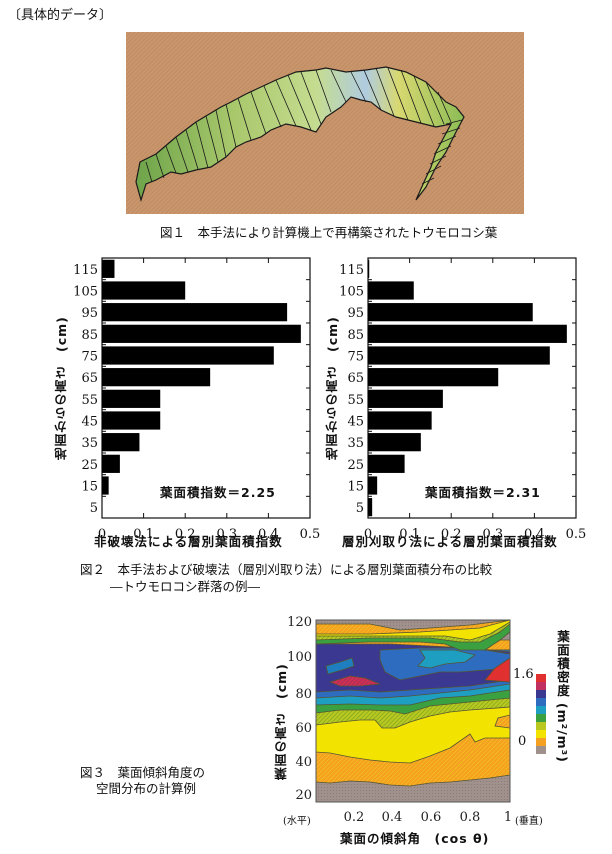 The height and width of the screenshot is (854, 612). I want to click on colorbar-min-label: 0, so click(522, 741).